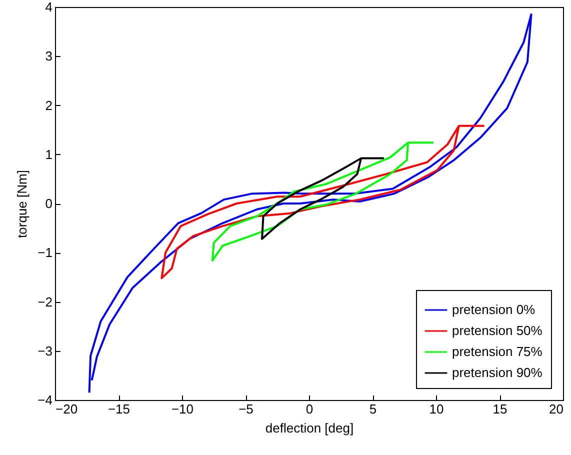 This screenshot has height=455, width=571. I want to click on x-tick-label: −10, so click(182, 409).